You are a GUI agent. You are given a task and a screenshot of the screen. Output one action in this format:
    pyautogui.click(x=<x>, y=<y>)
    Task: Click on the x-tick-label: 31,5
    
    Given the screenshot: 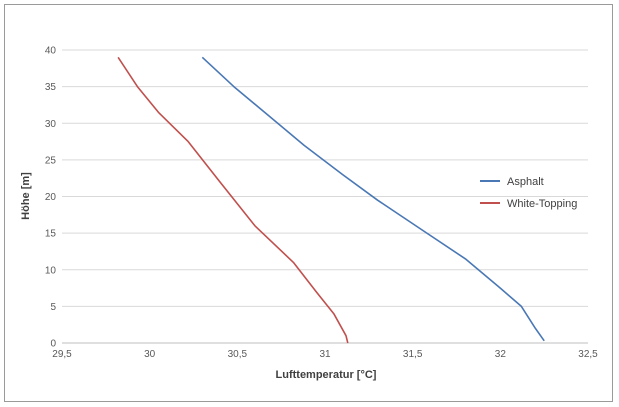 What is the action you would take?
    pyautogui.click(x=413, y=354)
    